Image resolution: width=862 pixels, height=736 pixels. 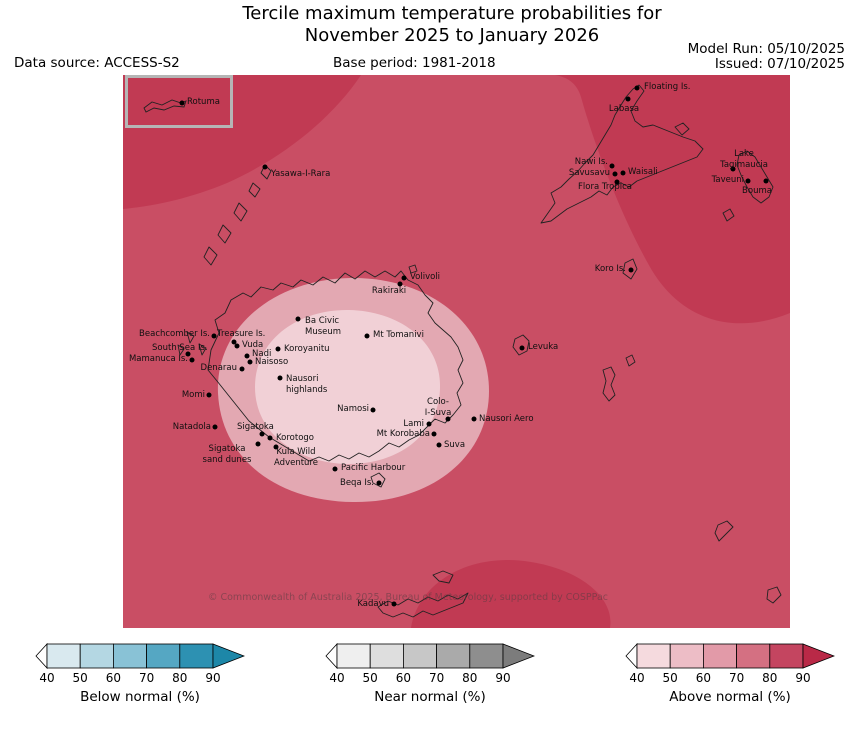 What do you see at coordinates (218, 368) in the screenshot?
I see `map-label: Denarau` at bounding box center [218, 368].